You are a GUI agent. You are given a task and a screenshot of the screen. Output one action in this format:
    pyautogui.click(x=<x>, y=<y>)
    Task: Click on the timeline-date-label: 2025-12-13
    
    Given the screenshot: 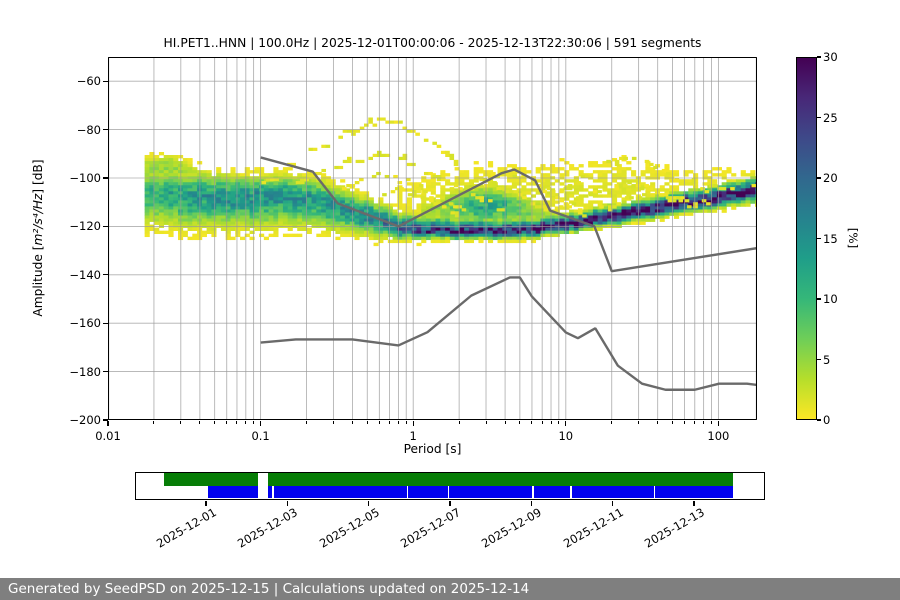 What is the action you would take?
    pyautogui.click(x=670, y=528)
    